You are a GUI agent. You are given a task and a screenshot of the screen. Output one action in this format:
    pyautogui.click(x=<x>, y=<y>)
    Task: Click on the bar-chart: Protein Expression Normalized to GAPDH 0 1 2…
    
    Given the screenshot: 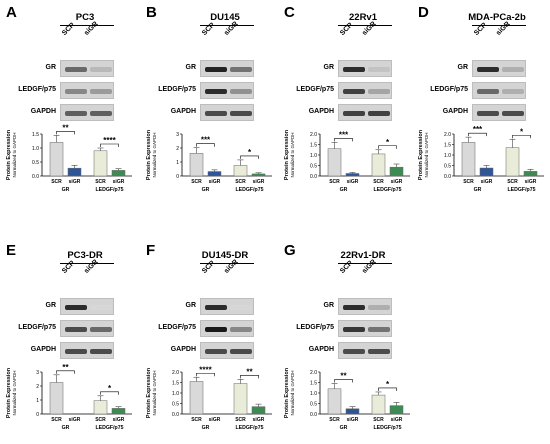 What is the action you would take?
    pyautogui.click(x=209, y=161)
    